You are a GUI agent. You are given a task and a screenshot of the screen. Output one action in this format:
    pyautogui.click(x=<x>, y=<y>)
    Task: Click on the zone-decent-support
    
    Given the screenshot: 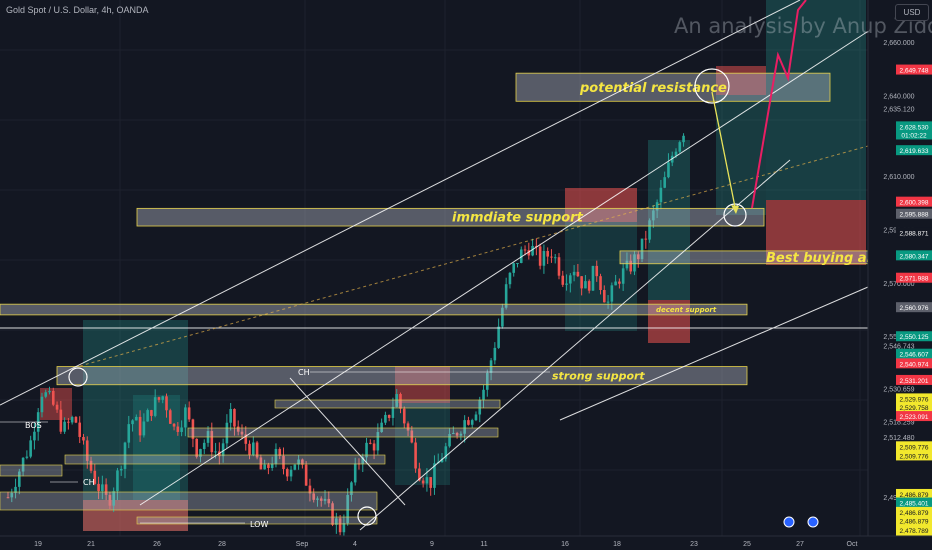 What is the action you would take?
    pyautogui.click(x=374, y=309)
    